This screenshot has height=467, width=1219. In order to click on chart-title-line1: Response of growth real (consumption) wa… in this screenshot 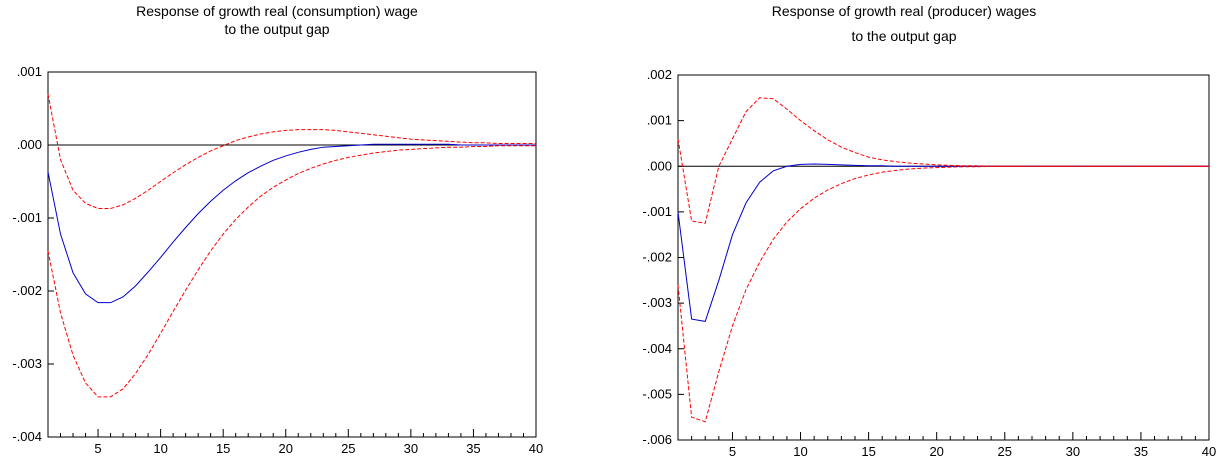, I will do `click(277, 11)`.